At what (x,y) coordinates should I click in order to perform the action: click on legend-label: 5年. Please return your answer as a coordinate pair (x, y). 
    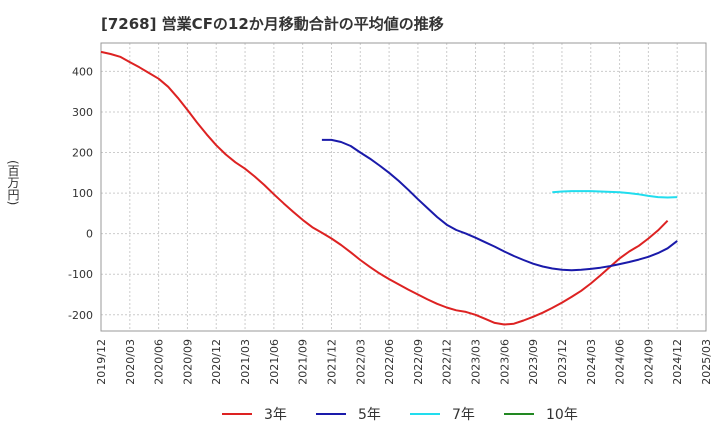
    Looking at the image, I should click on (369, 415).